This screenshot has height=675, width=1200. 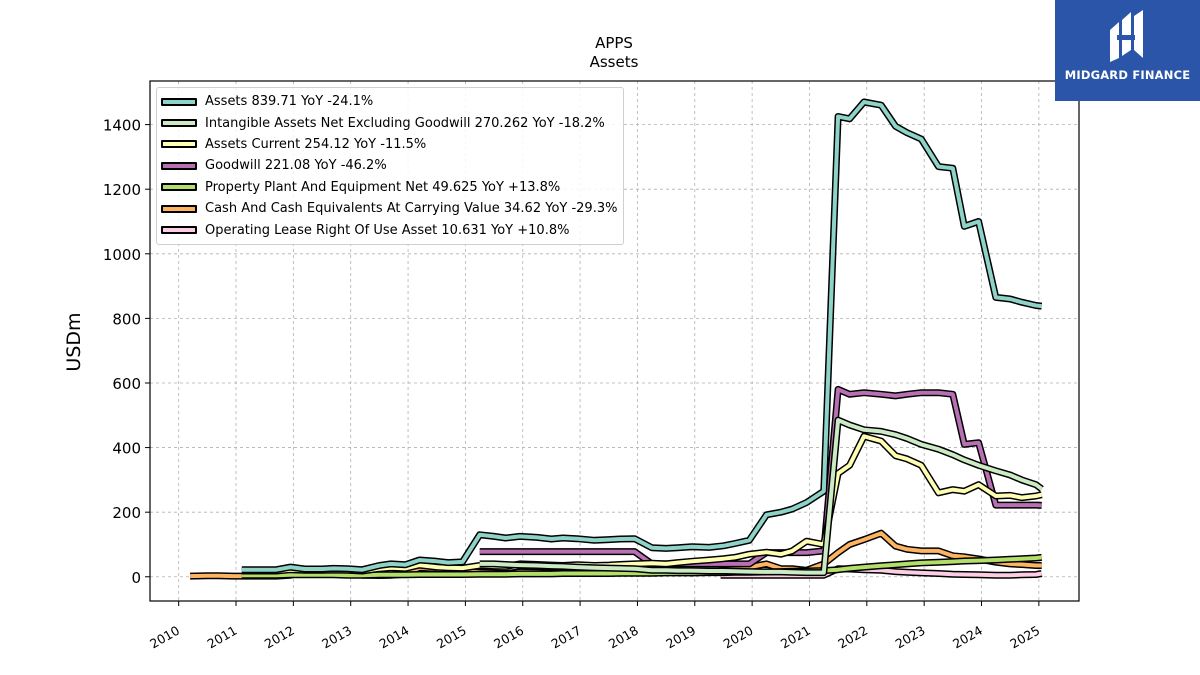 What do you see at coordinates (126, 449) in the screenshot?
I see `y-tick-label: 400` at bounding box center [126, 449].